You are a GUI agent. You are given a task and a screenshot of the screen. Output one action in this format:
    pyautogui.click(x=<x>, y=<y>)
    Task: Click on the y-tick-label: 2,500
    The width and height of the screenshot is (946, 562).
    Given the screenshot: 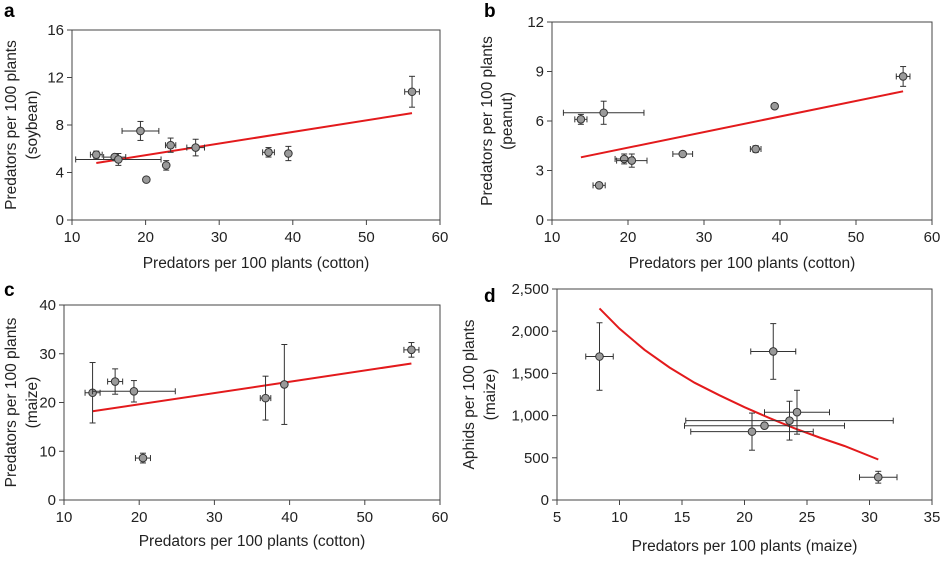 What is the action you would take?
    pyautogui.click(x=530, y=289)
    